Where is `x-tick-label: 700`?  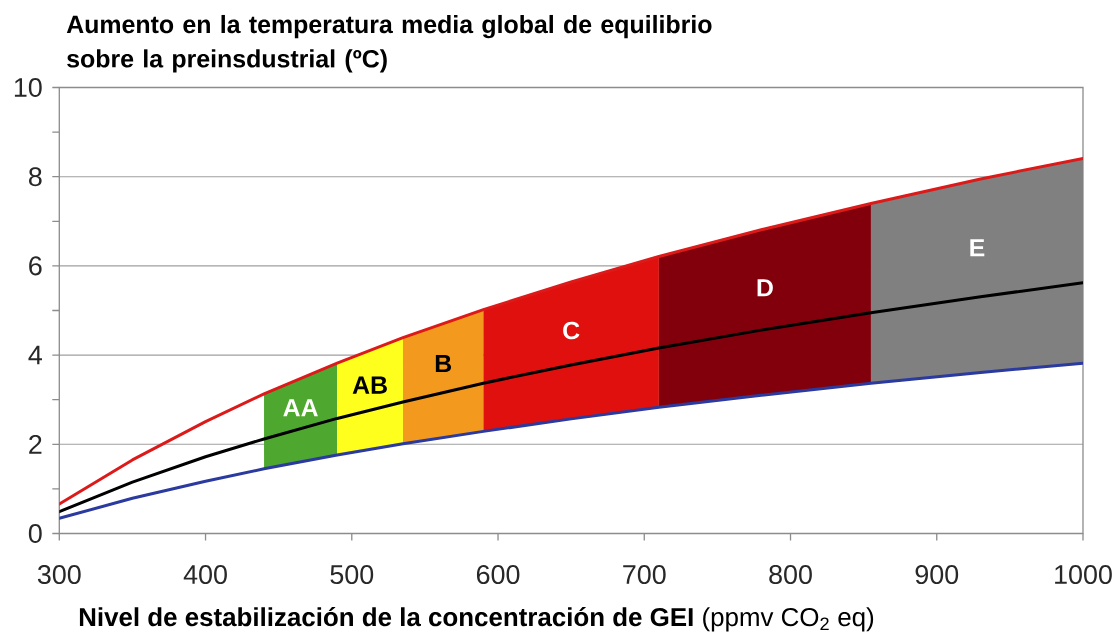
x-tick-label: 700 is located at coordinates (644, 575).